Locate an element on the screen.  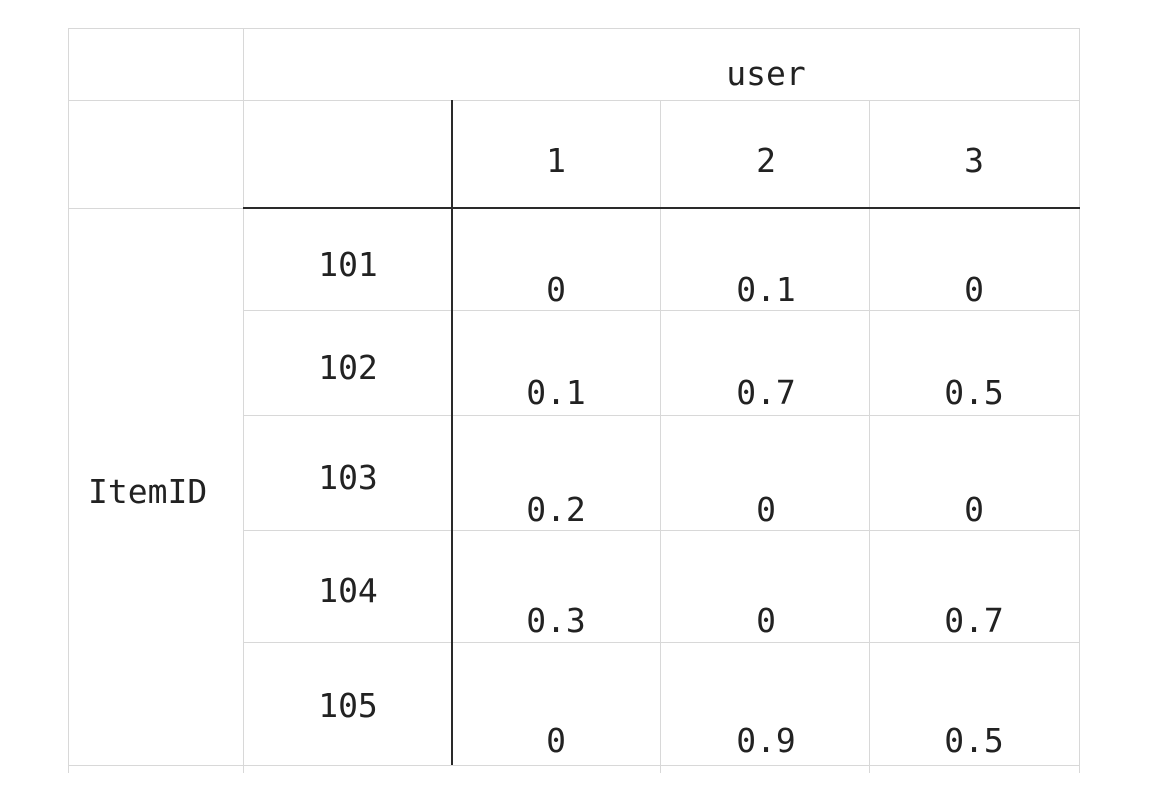
item-id-cell: 103 is located at coordinates (348, 477).